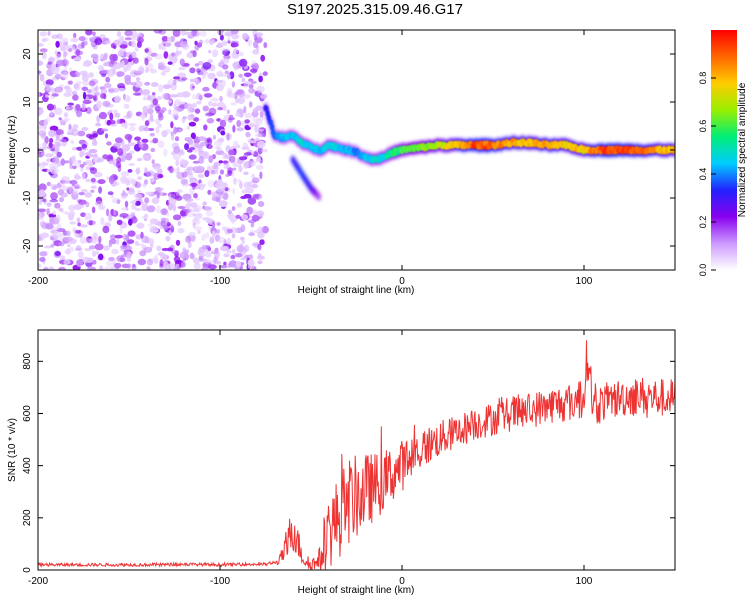  I want to click on y-tick-label: 20, so click(27, 54).